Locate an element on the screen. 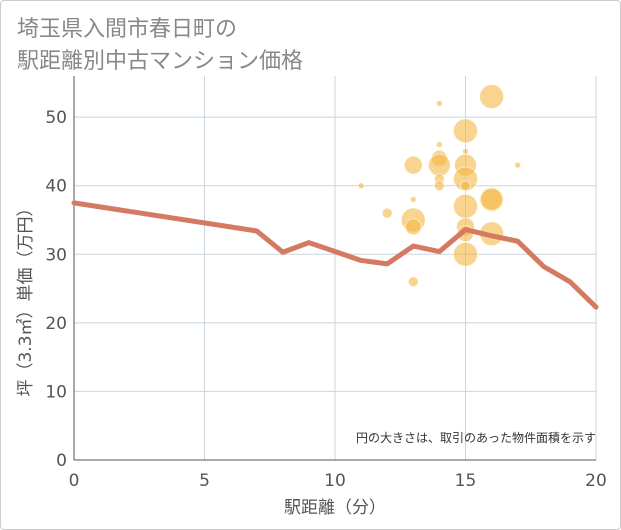 The image size is (621, 530). y-axis-label: 坪（3.3㎡）単価（万円） is located at coordinates (26, 297).